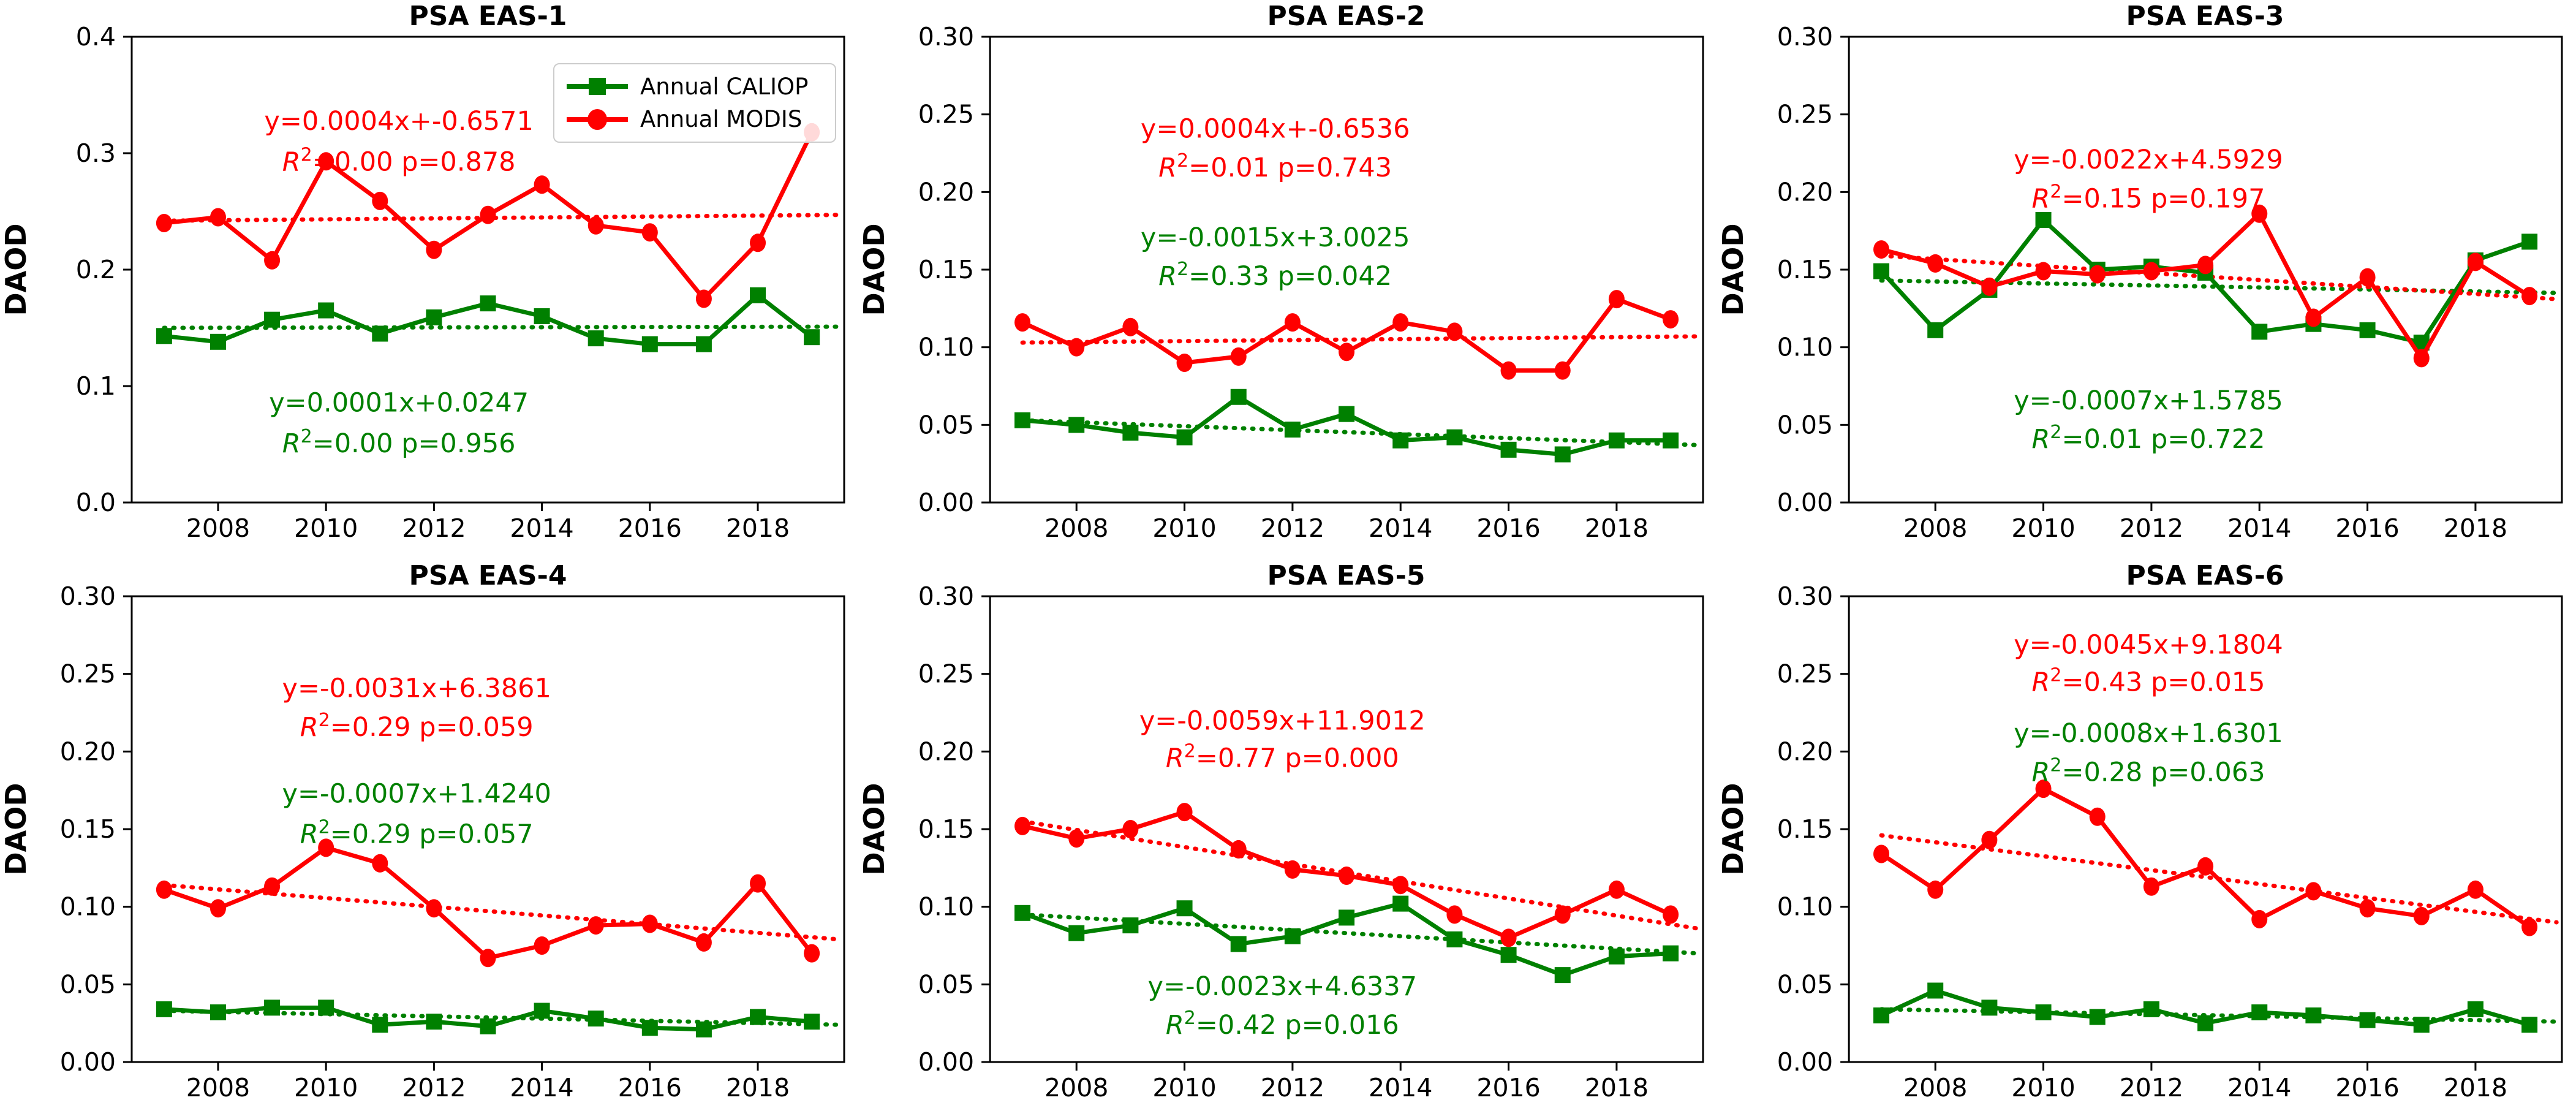  I want to click on svg-text: R2=0.43 p=0.015, so click(2148, 681).